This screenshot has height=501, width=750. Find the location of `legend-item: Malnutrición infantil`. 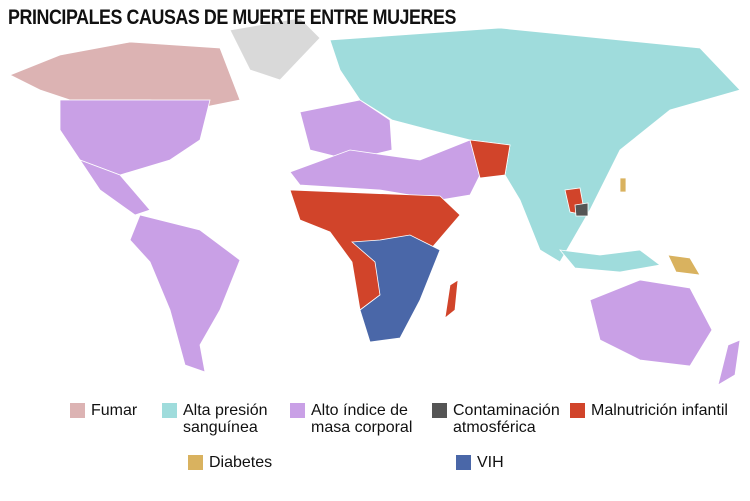

legend-item: Malnutrición infantil is located at coordinates (660, 410).